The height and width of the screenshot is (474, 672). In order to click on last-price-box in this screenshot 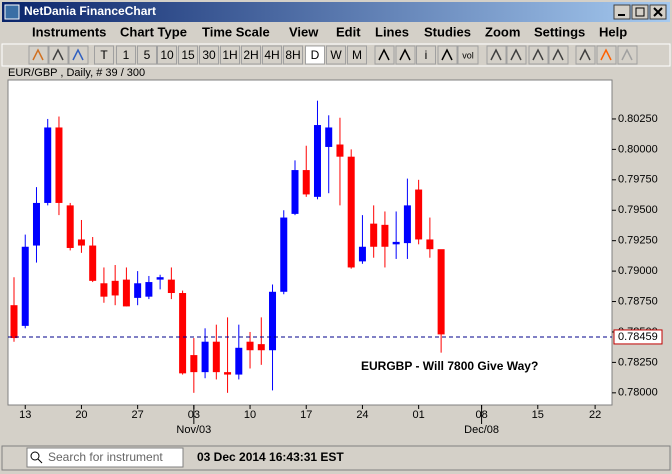, I will do `click(638, 337)`.